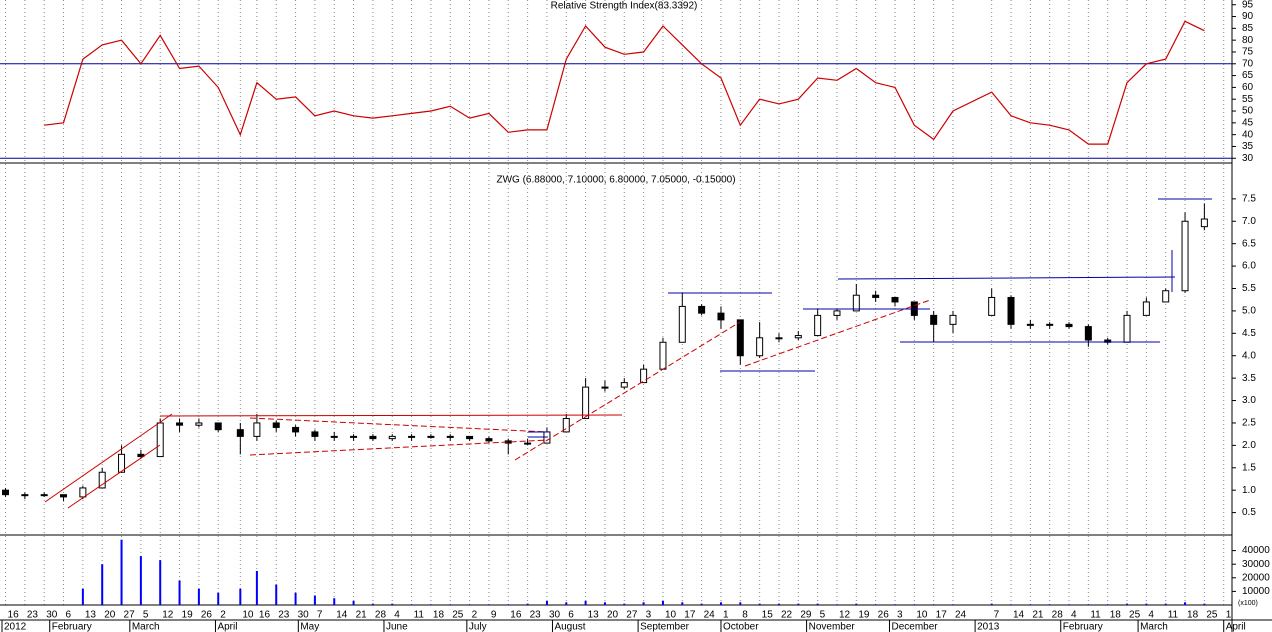 The width and height of the screenshot is (1272, 632). What do you see at coordinates (397, 627) in the screenshot?
I see `month-label: June` at bounding box center [397, 627].